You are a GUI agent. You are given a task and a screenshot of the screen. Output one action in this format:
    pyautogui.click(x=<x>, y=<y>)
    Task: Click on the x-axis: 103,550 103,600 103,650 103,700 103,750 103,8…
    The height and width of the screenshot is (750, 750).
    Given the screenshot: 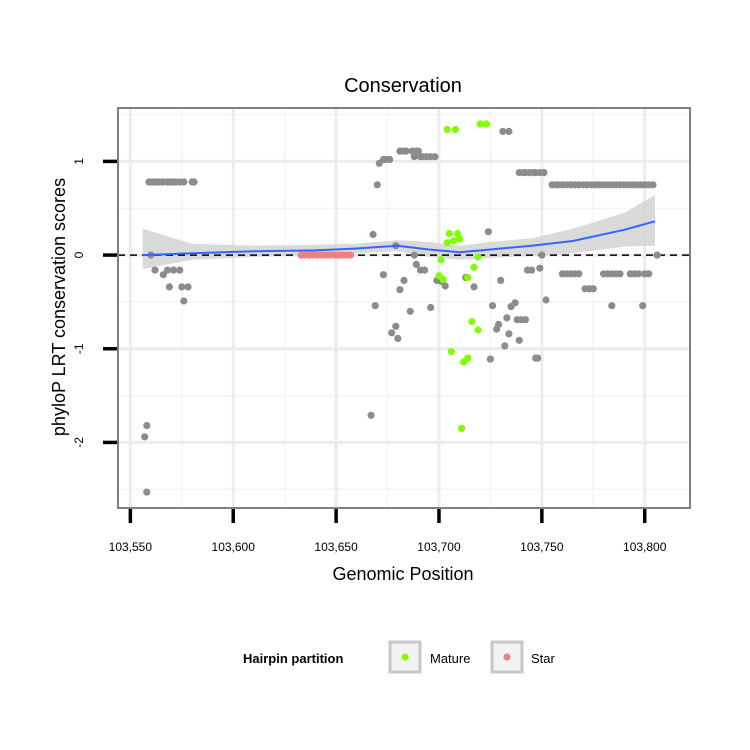 What is the action you would take?
    pyautogui.click(x=388, y=531)
    